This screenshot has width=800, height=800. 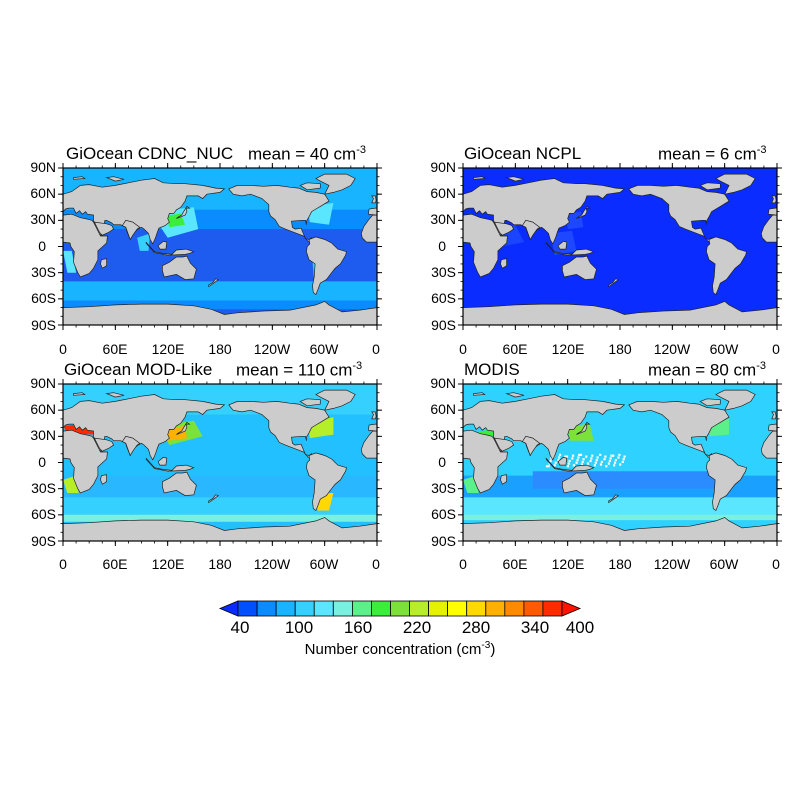 What do you see at coordinates (79, 394) in the screenshot?
I see `land-svalbard` at bounding box center [79, 394].